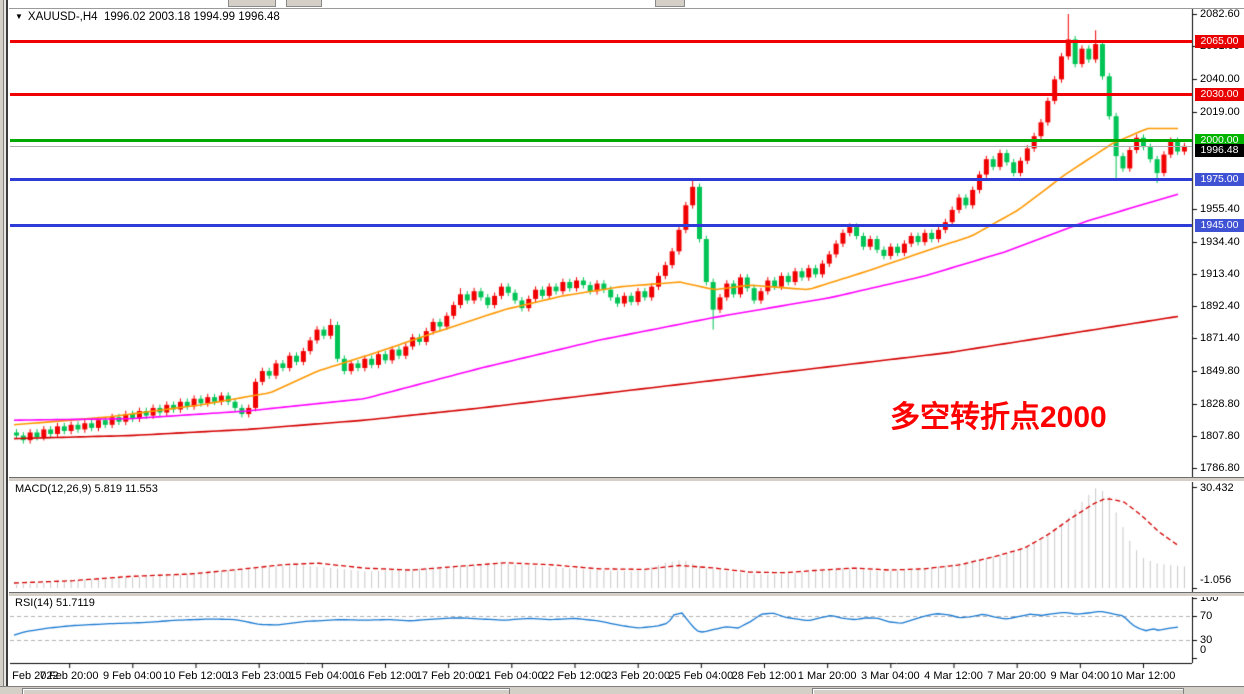 This screenshot has width=1244, height=694. I want to click on ohlc-values: 1996.02 2003.18 1994.99 1996.48, so click(191, 17).